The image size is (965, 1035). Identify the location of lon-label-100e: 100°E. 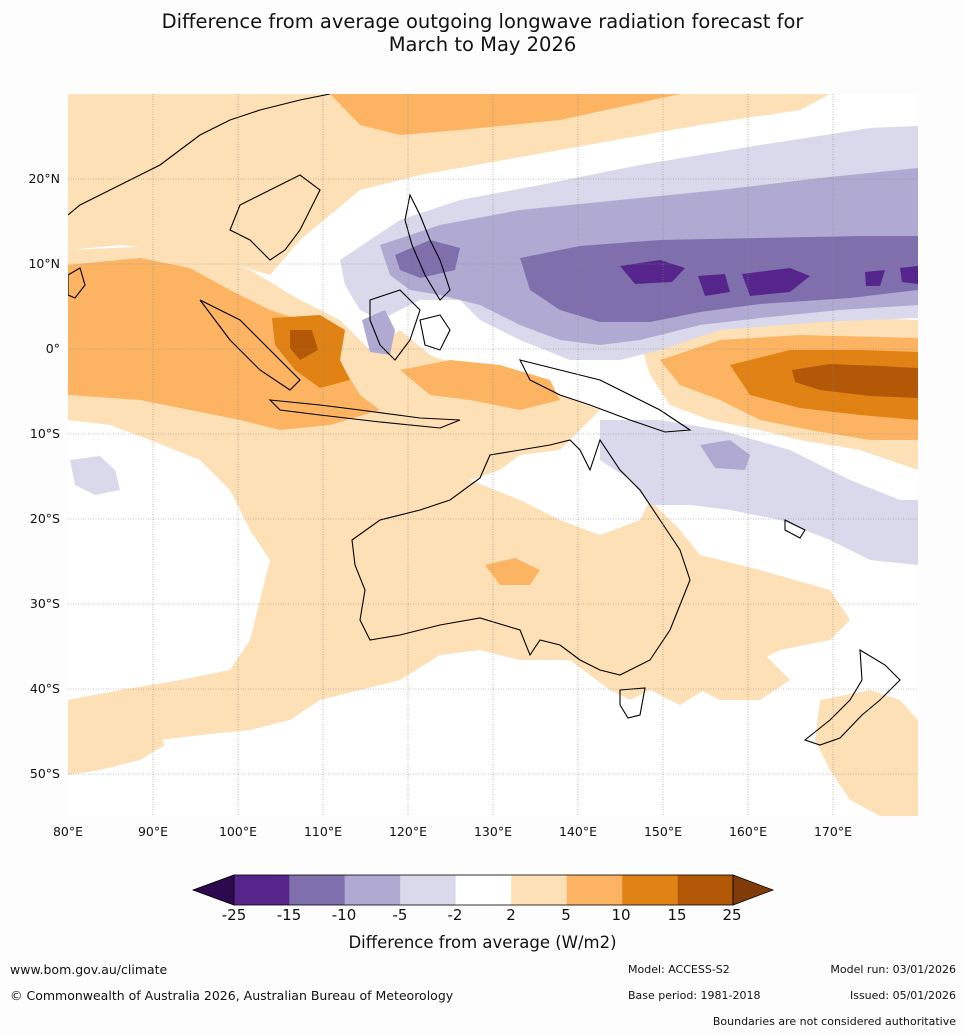
(237, 831).